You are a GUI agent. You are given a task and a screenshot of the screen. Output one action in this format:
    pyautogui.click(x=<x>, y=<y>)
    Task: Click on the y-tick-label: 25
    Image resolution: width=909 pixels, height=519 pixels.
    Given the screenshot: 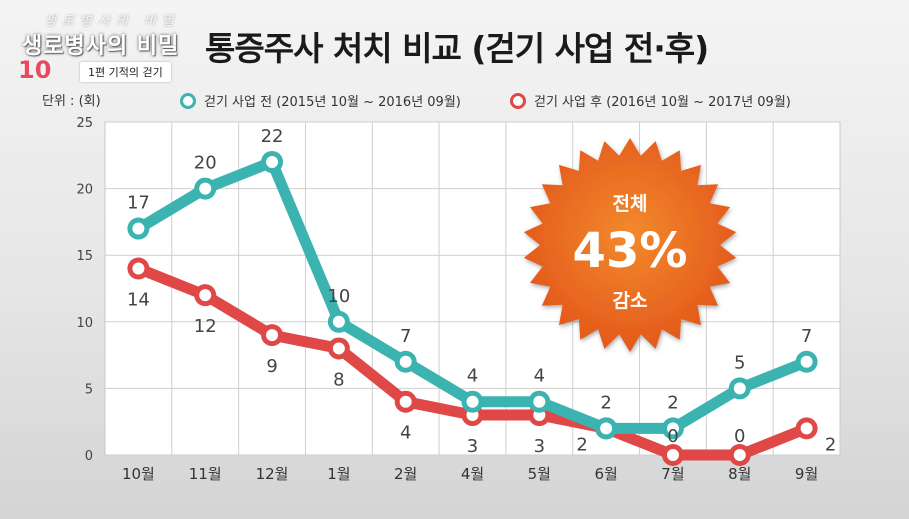 What is the action you would take?
    pyautogui.click(x=84, y=123)
    